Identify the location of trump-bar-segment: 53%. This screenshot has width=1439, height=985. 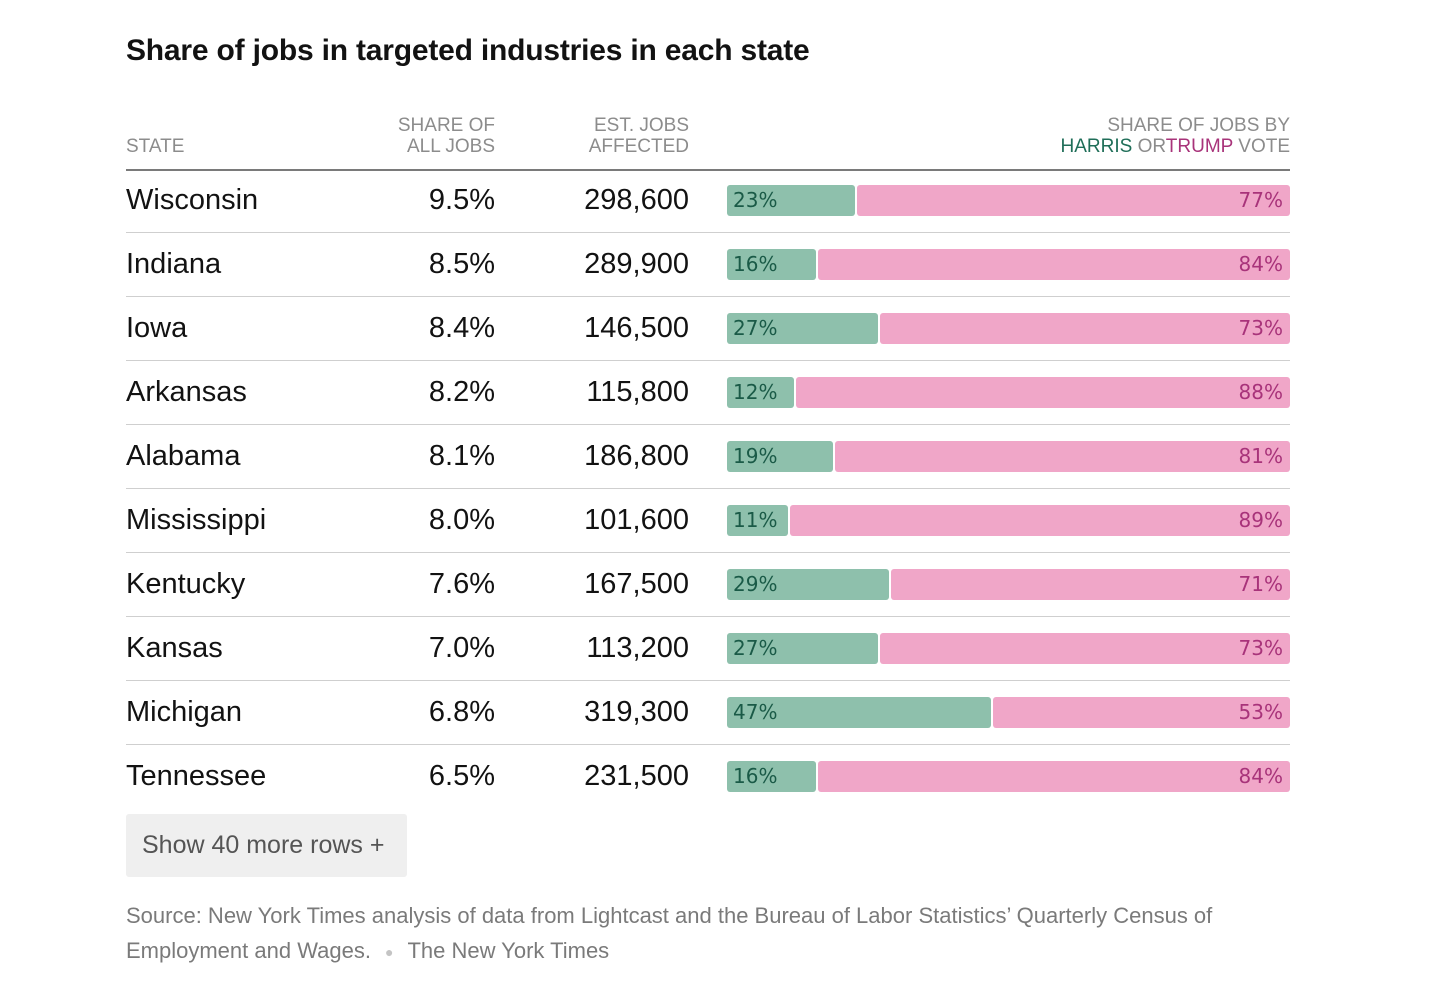
(1141, 712).